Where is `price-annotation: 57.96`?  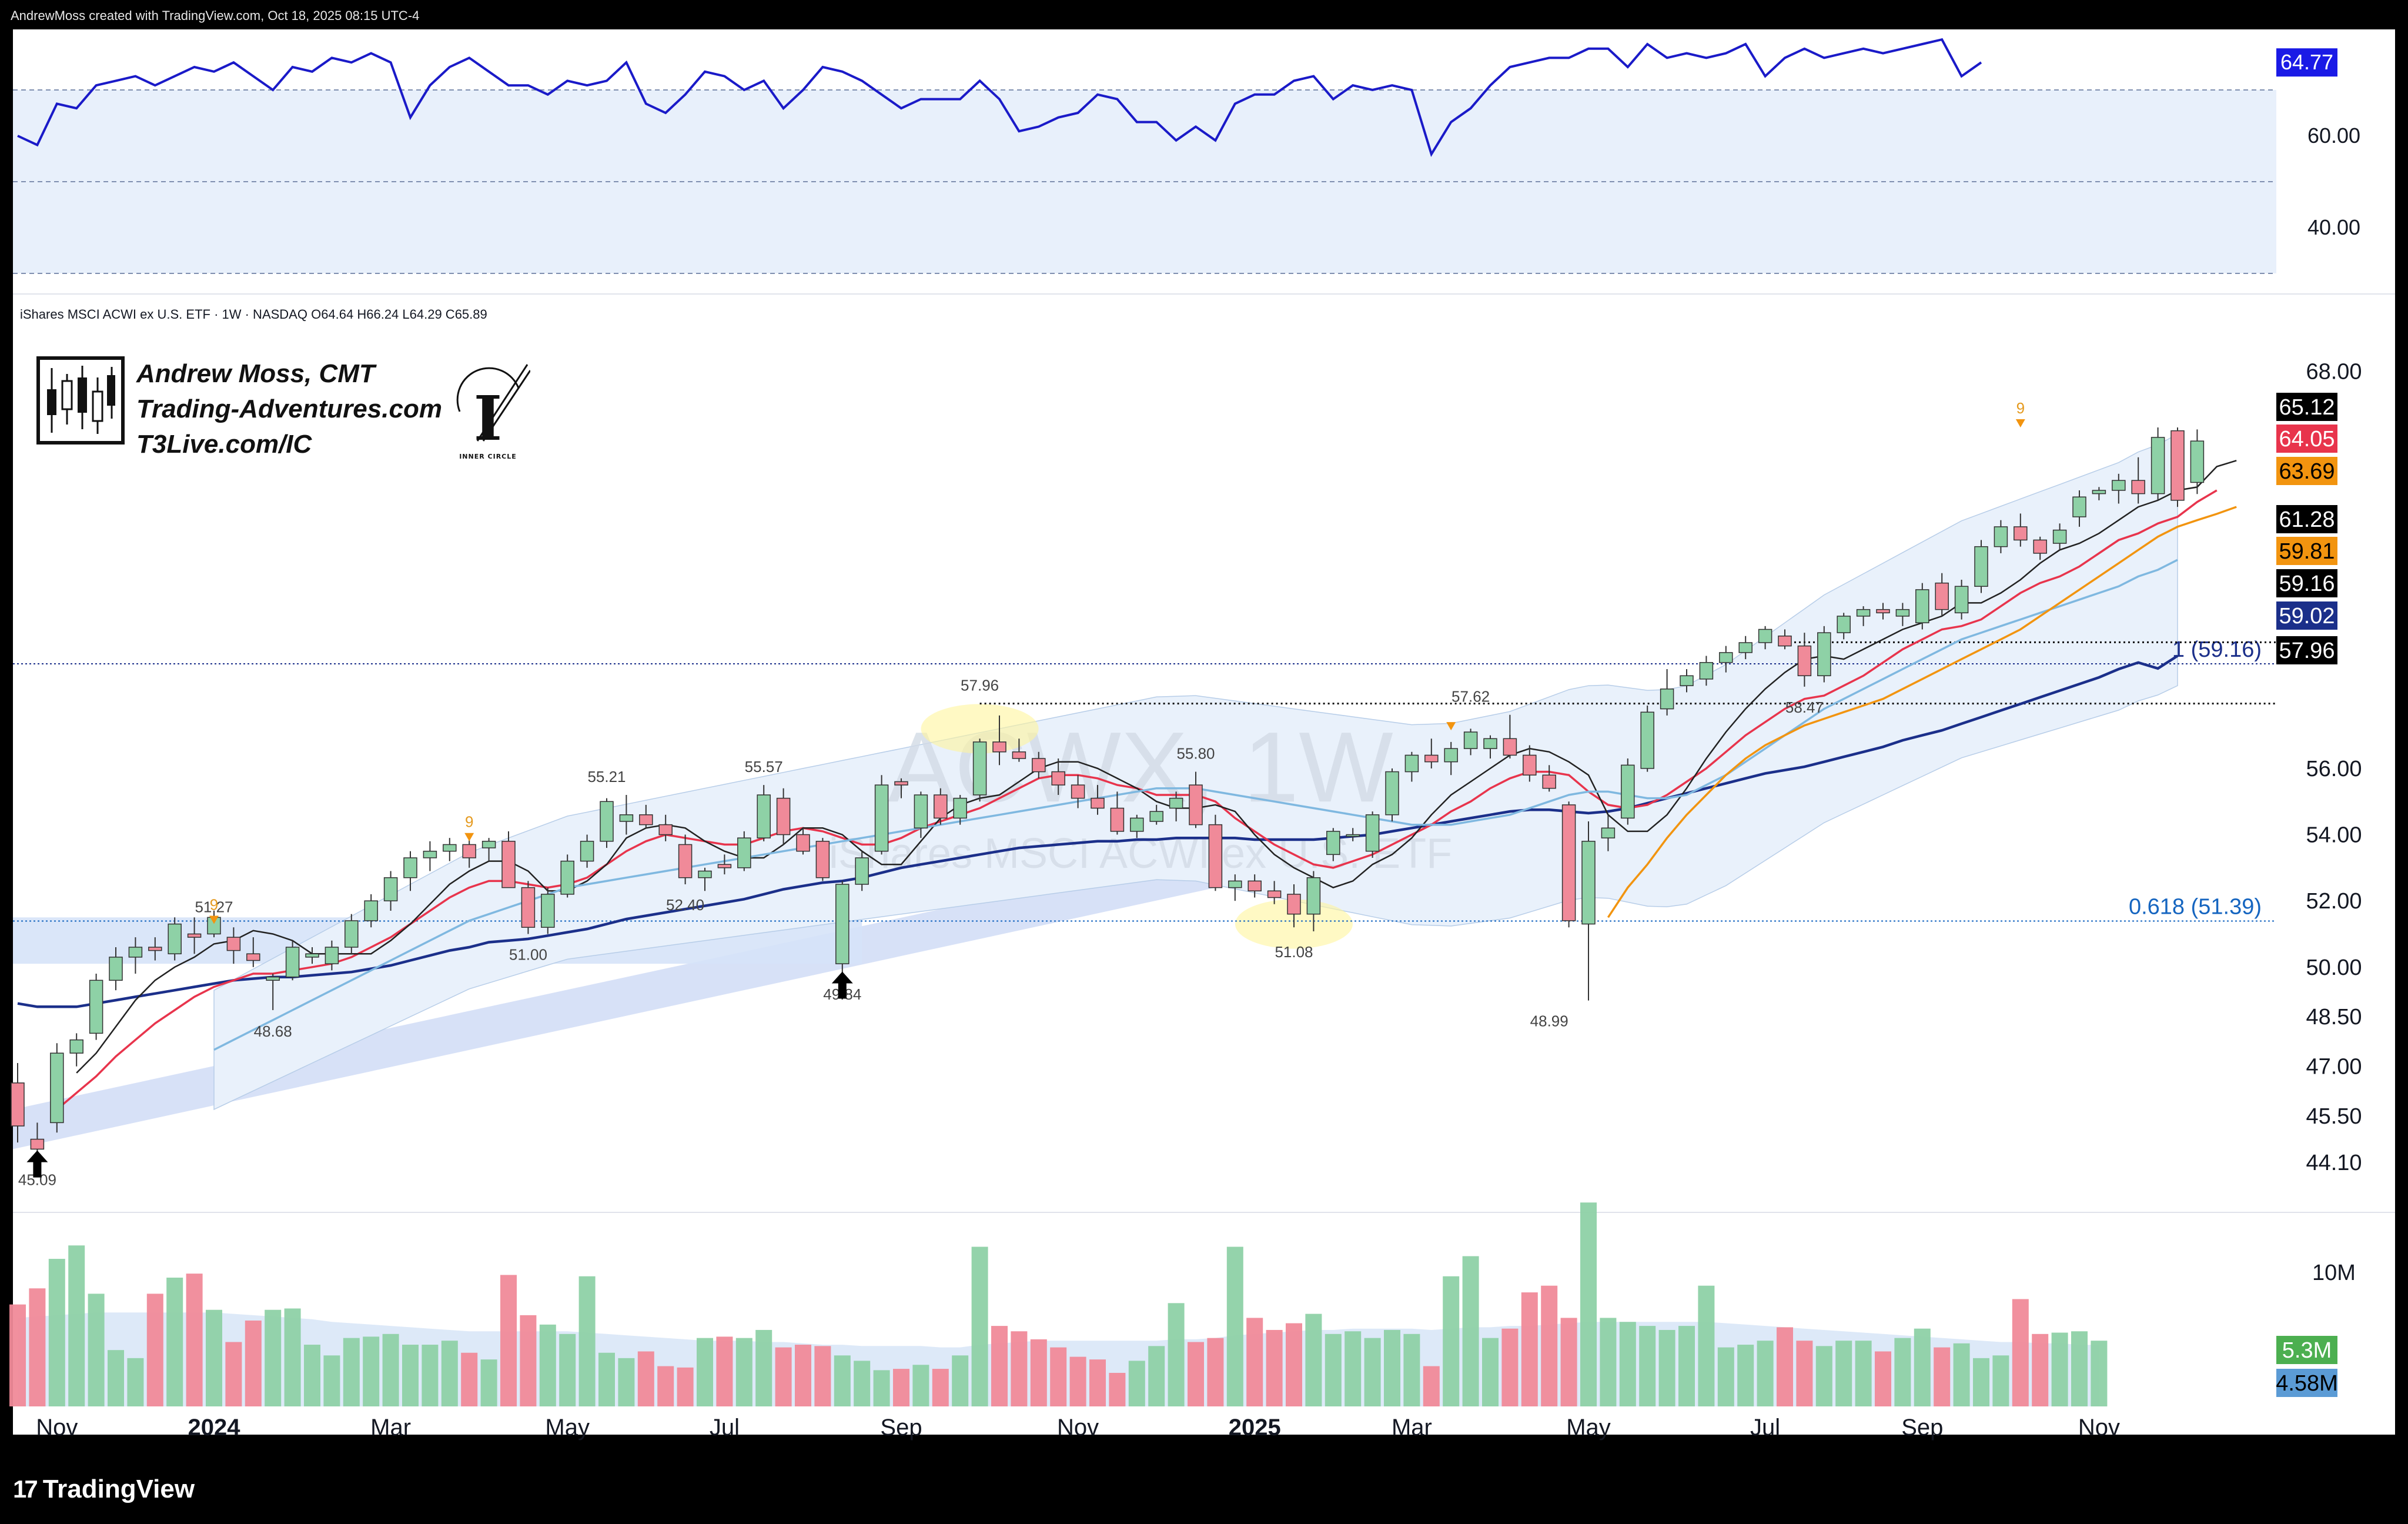
price-annotation: 57.96 is located at coordinates (980, 685).